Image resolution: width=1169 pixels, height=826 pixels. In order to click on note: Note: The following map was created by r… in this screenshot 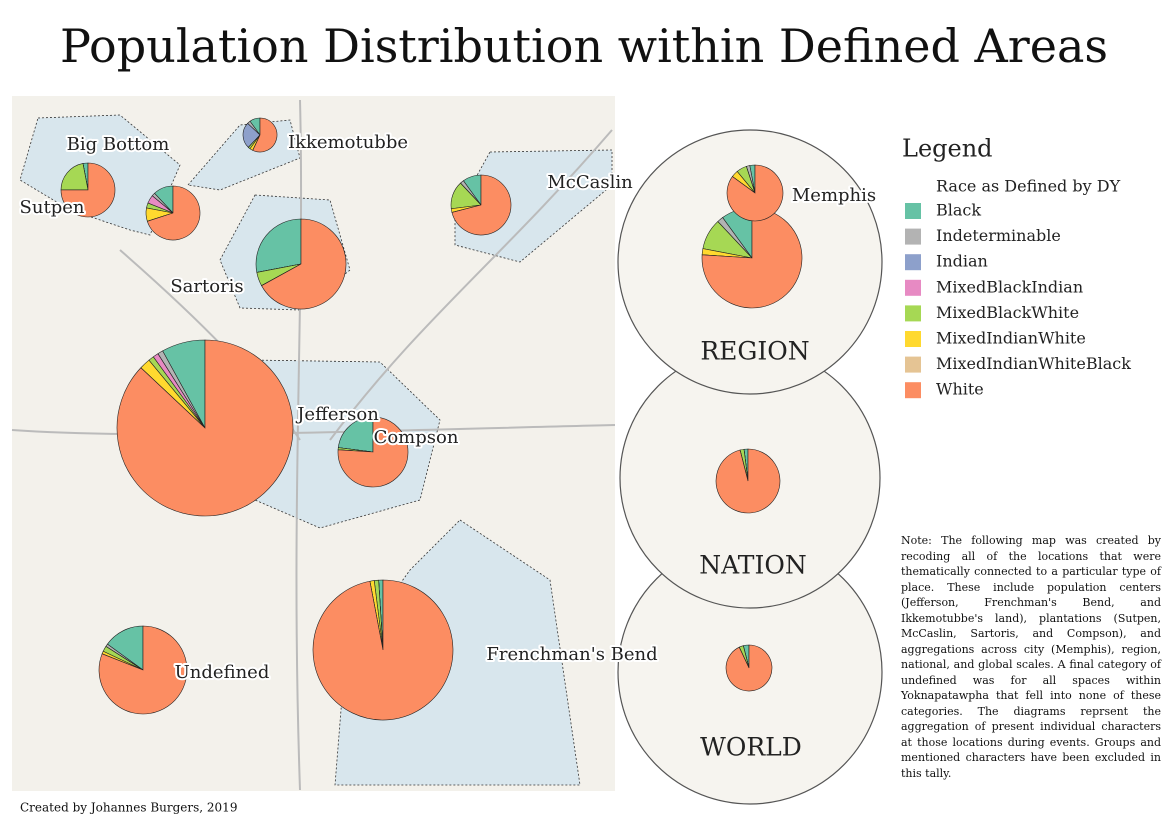, I will do `click(1031, 657)`.